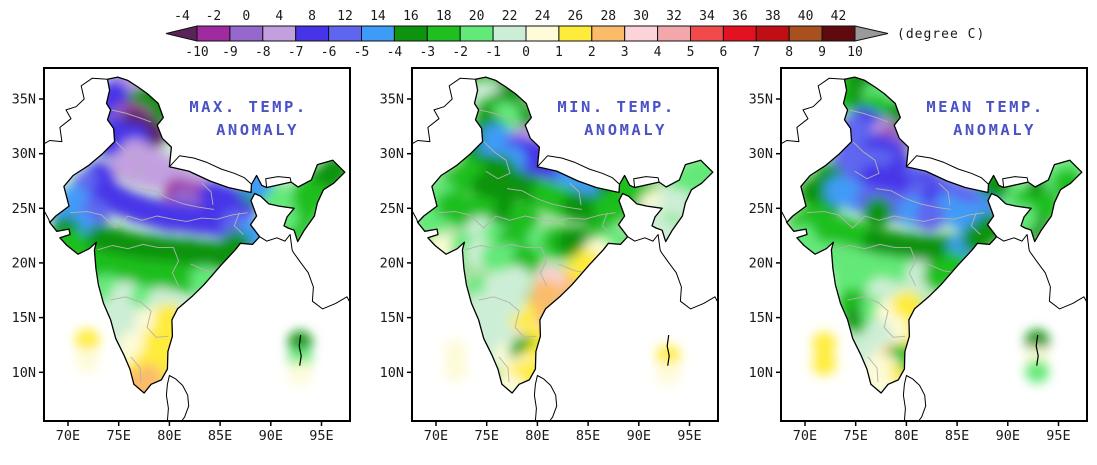 The height and width of the screenshot is (465, 1097). What do you see at coordinates (985, 119) in the screenshot?
I see `map-title-mean: MEAN TEMP. ANOMALY` at bounding box center [985, 119].